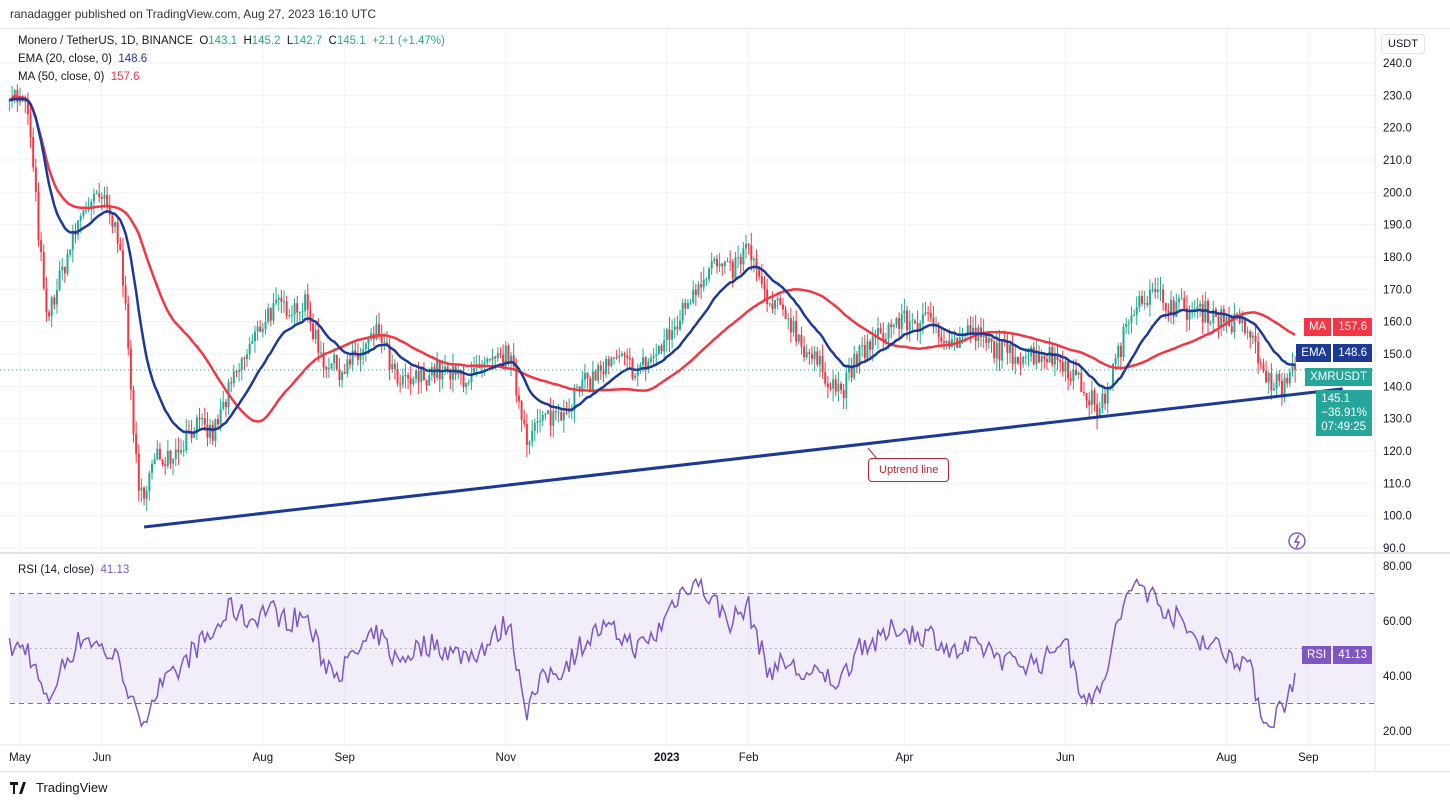 Image resolution: width=1450 pixels, height=806 pixels. I want to click on footer: TradingView, so click(59, 787).